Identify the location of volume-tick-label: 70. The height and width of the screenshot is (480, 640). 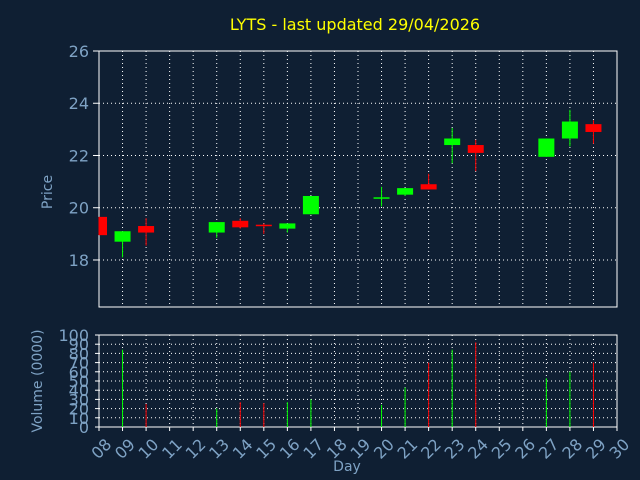
(79, 363).